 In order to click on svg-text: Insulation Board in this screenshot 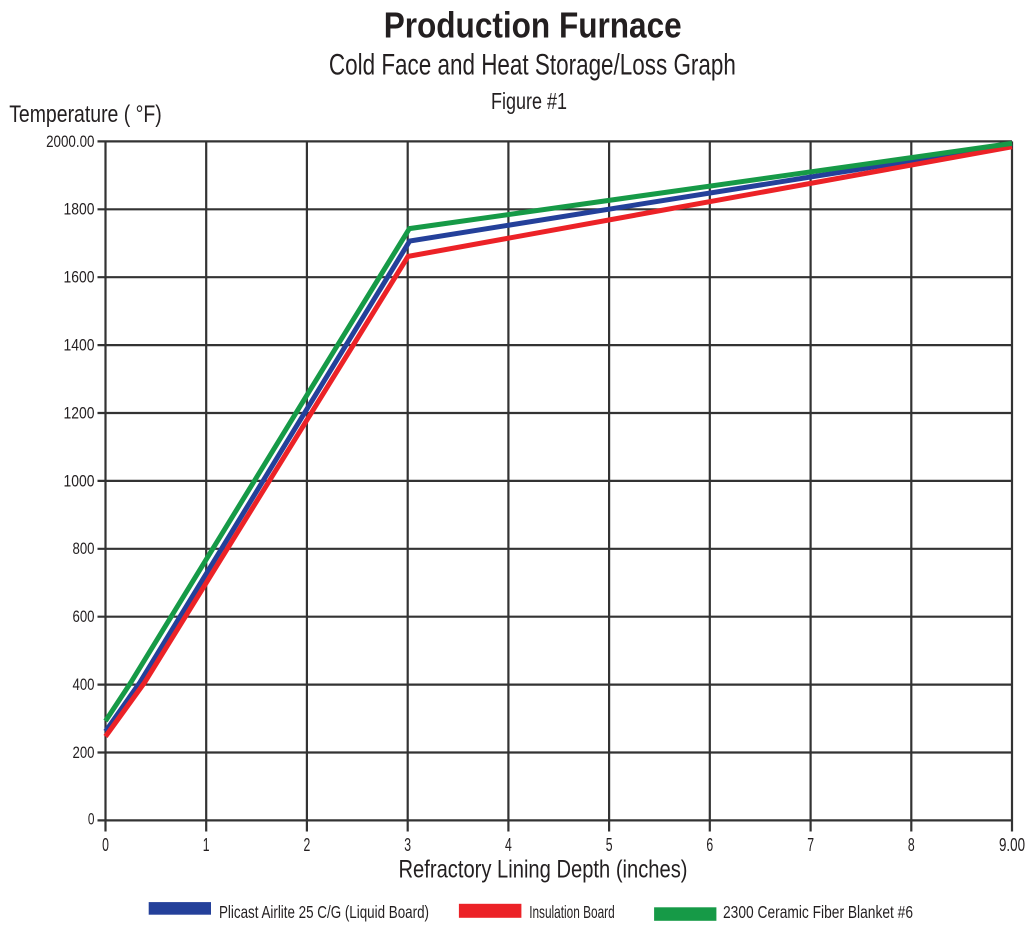, I will do `click(572, 912)`.